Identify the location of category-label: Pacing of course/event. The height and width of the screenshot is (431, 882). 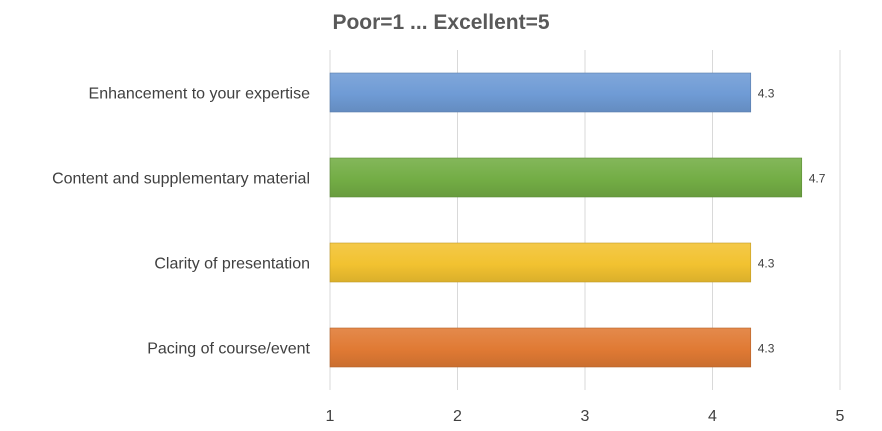
(228, 349).